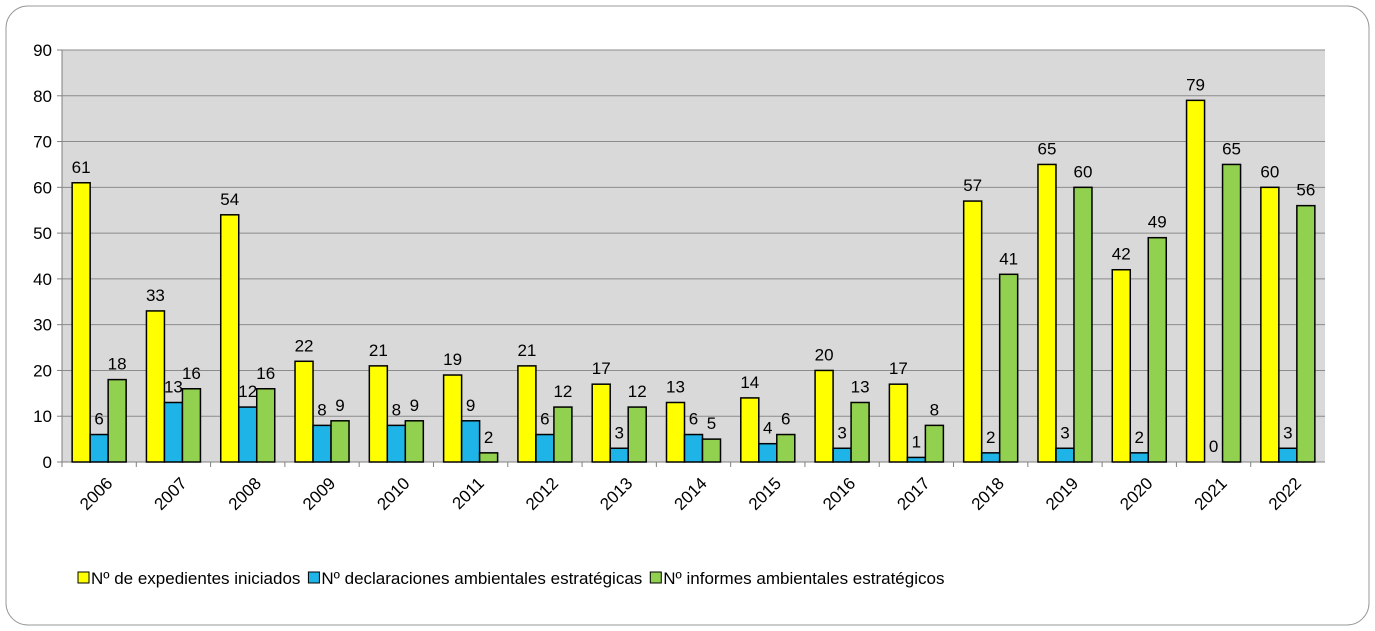  I want to click on data-label: 14, so click(749, 382).